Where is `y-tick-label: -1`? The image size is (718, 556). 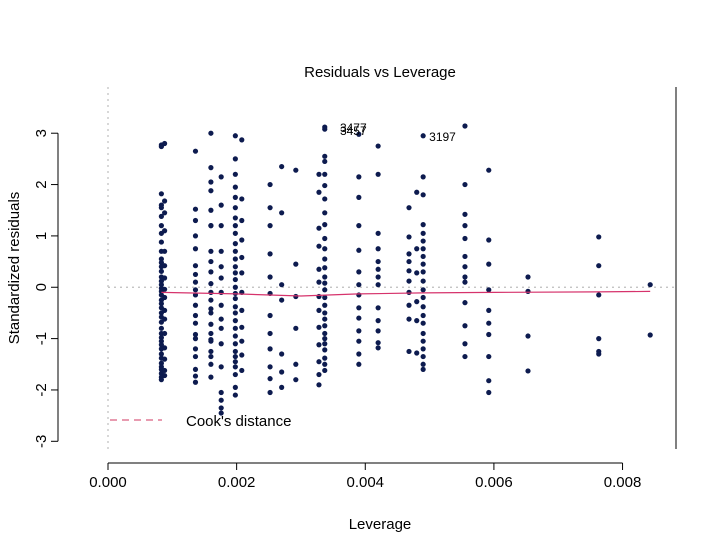 y-tick-label: -1 is located at coordinates (41, 338).